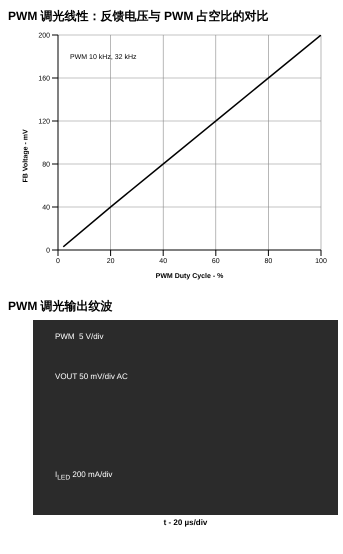 Image resolution: width=343 pixels, height=554 pixels. Describe the element at coordinates (139, 16) in the screenshot. I see `chart-title: PWM 调光线性：反馈电压与 PWM 占空比的对比` at that location.